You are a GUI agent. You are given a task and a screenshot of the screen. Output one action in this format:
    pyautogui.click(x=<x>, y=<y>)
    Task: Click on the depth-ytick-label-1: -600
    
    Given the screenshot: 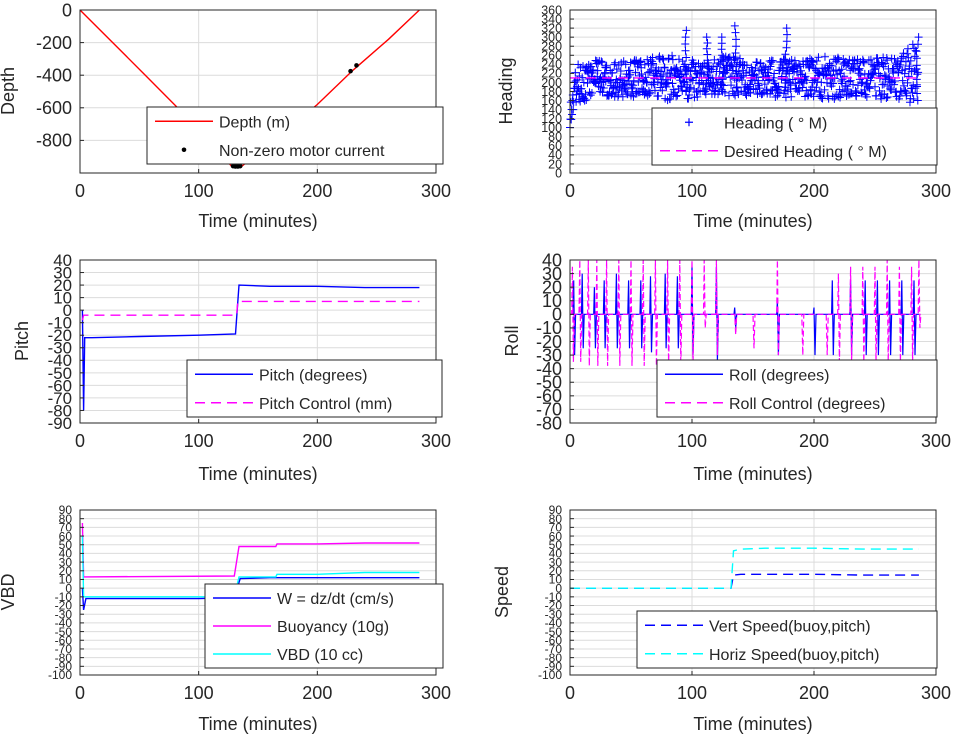 What is the action you would take?
    pyautogui.click(x=54, y=108)
    